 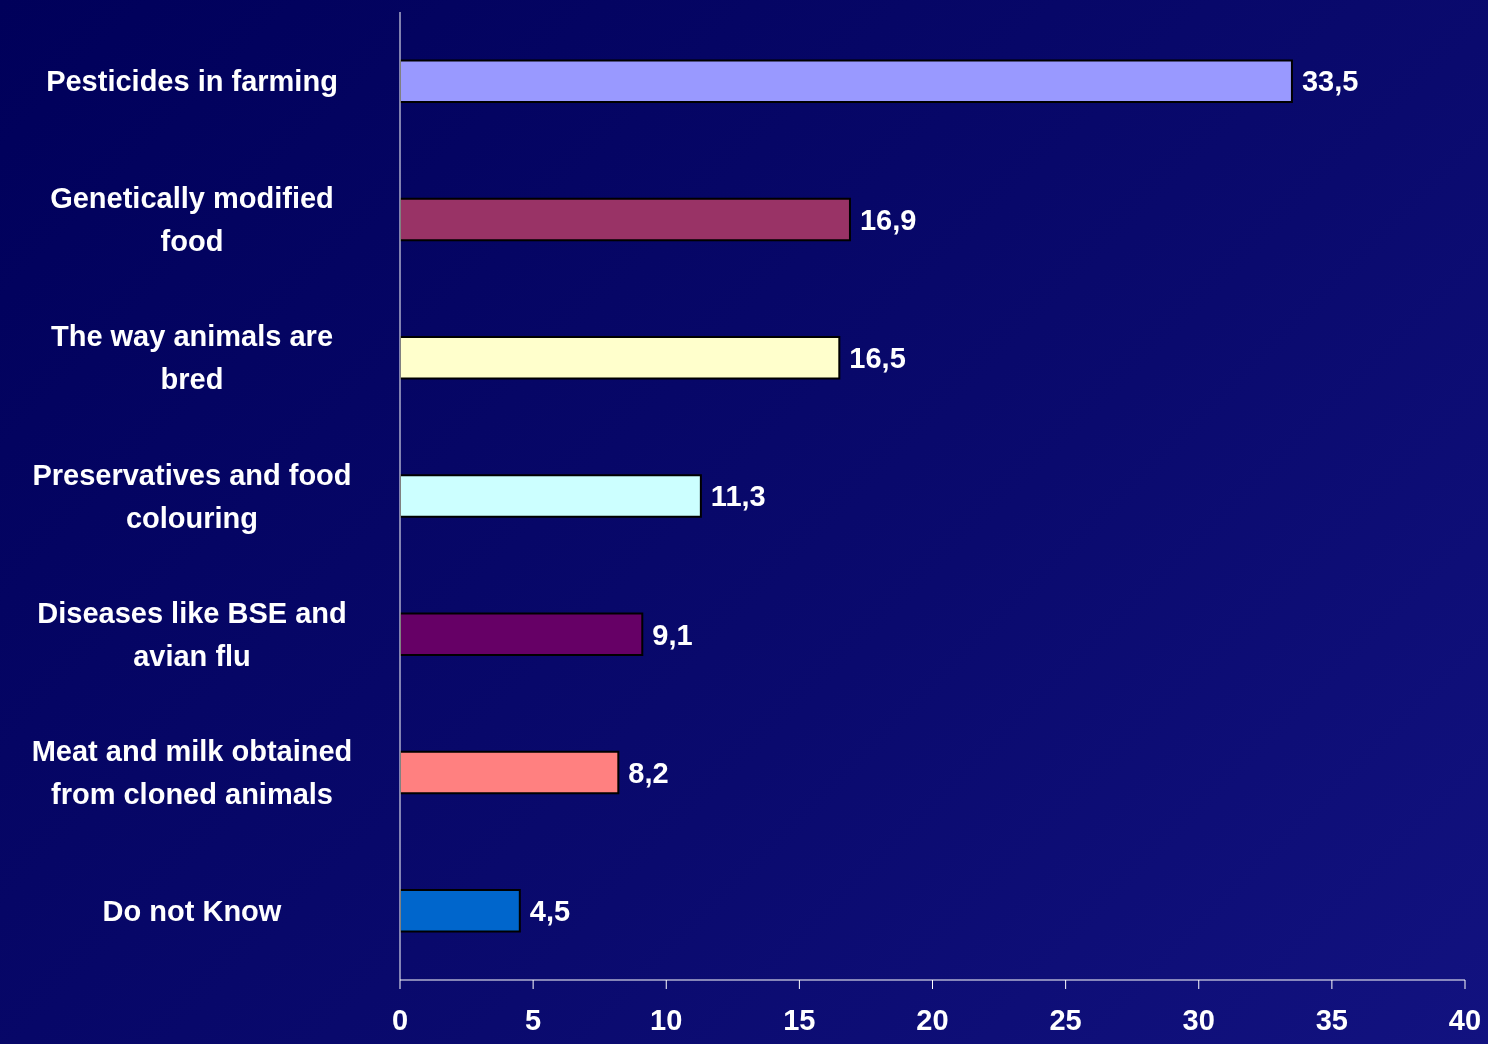 What do you see at coordinates (192, 81) in the screenshot?
I see `y-tick-label: Pesticides in farming` at bounding box center [192, 81].